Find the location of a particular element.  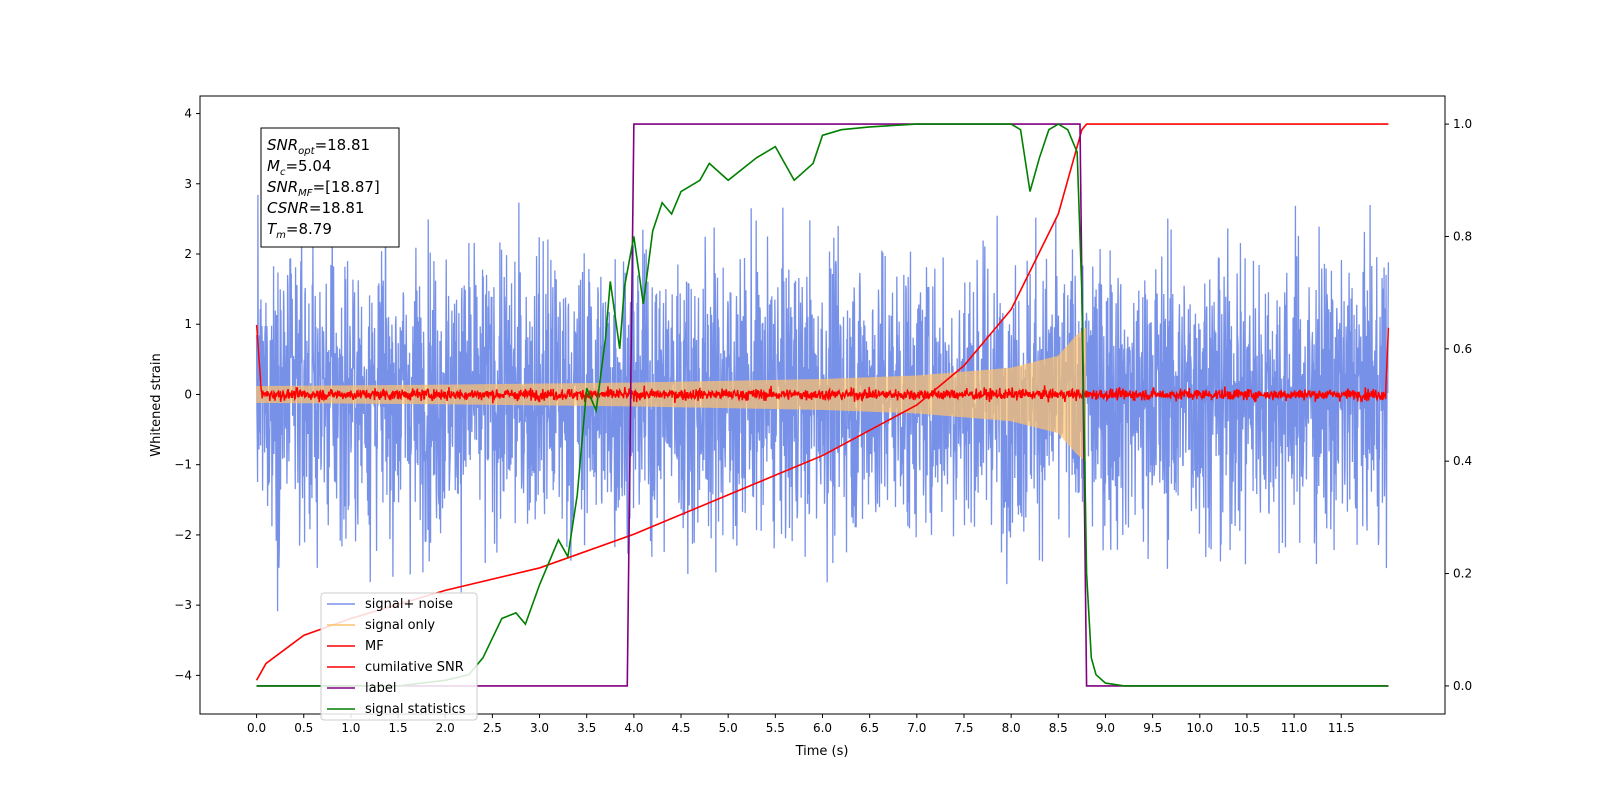

legend-label: signal statistics is located at coordinates (415, 709).